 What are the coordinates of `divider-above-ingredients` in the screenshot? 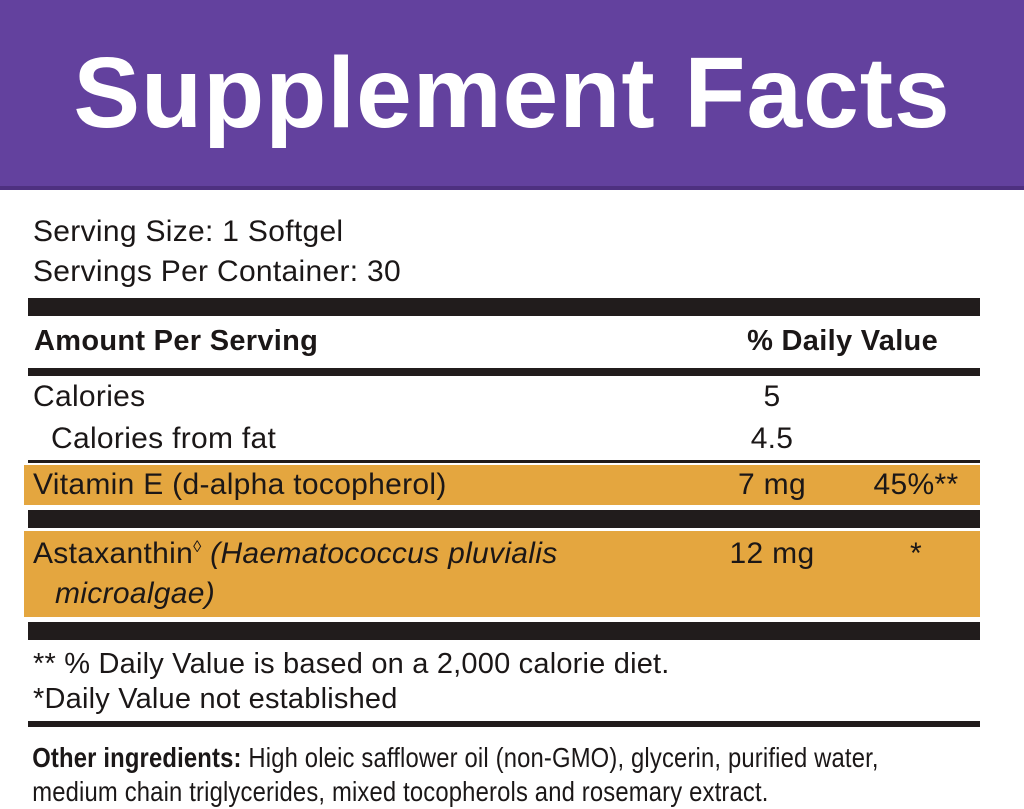 It's located at (504, 724).